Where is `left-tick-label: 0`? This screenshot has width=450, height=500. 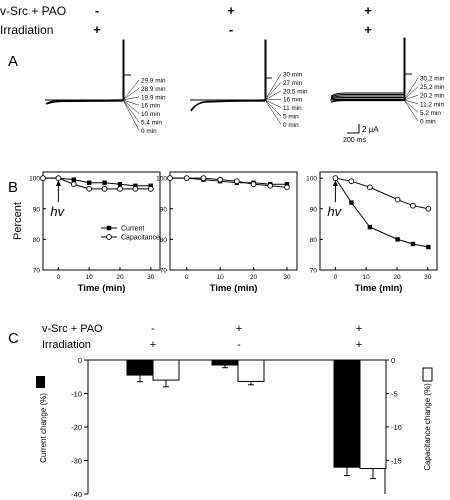 left-tick-label: 0 is located at coordinates (80, 360).